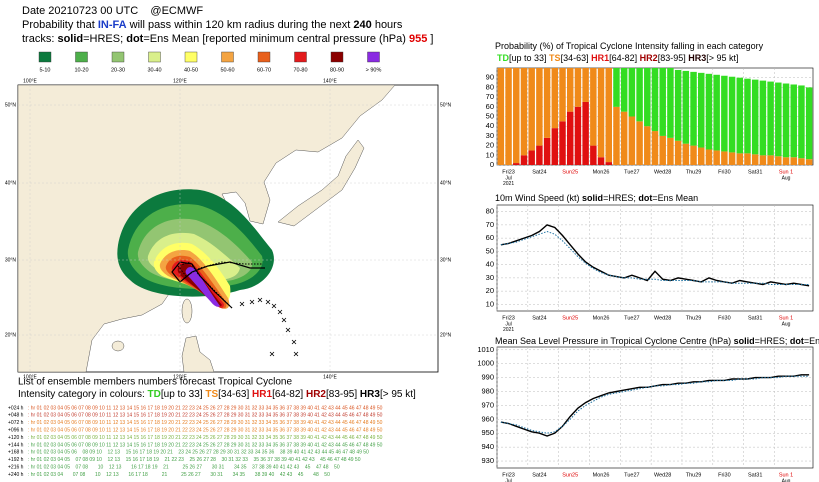 The width and height of the screenshot is (819, 482). I want to click on text-segment: solid, so click(744, 341).